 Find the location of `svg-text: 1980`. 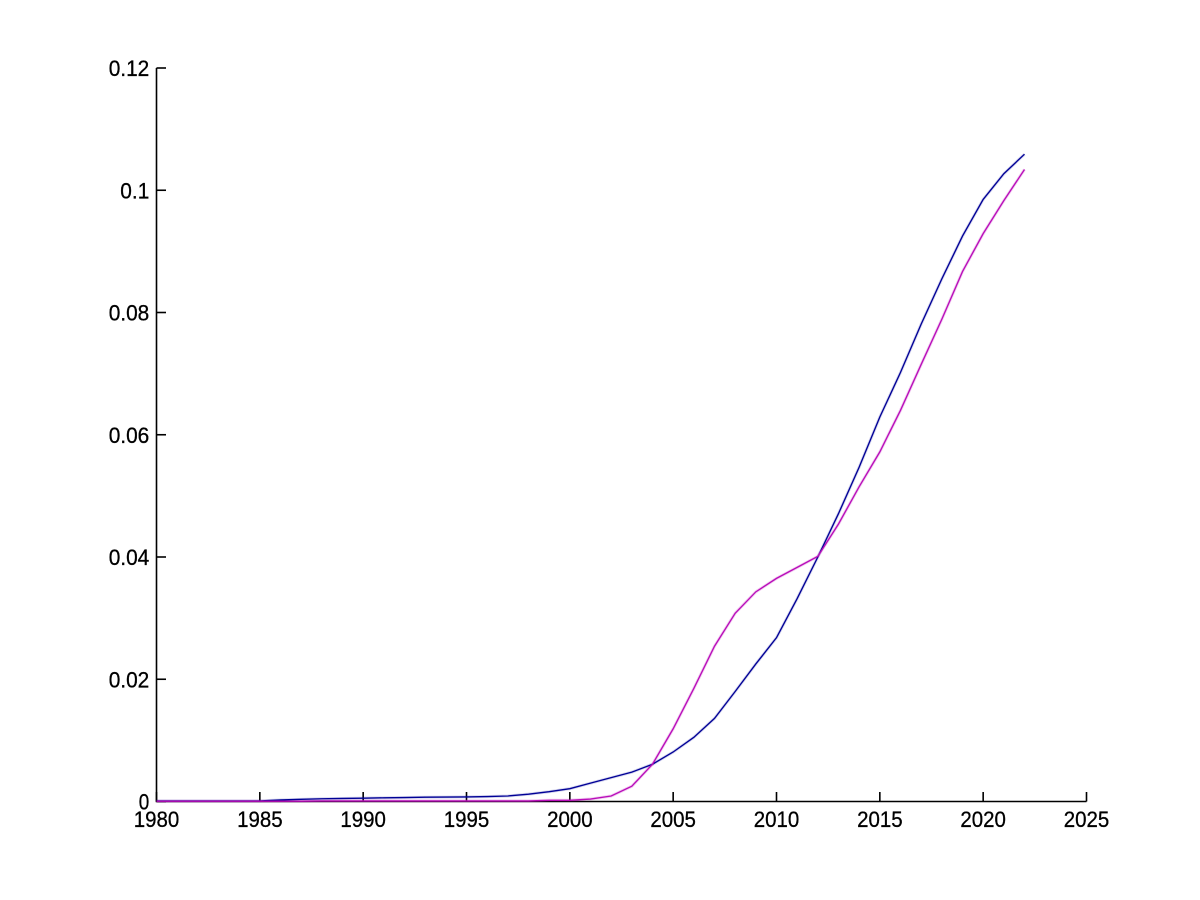

svg-text: 1980 is located at coordinates (157, 819).